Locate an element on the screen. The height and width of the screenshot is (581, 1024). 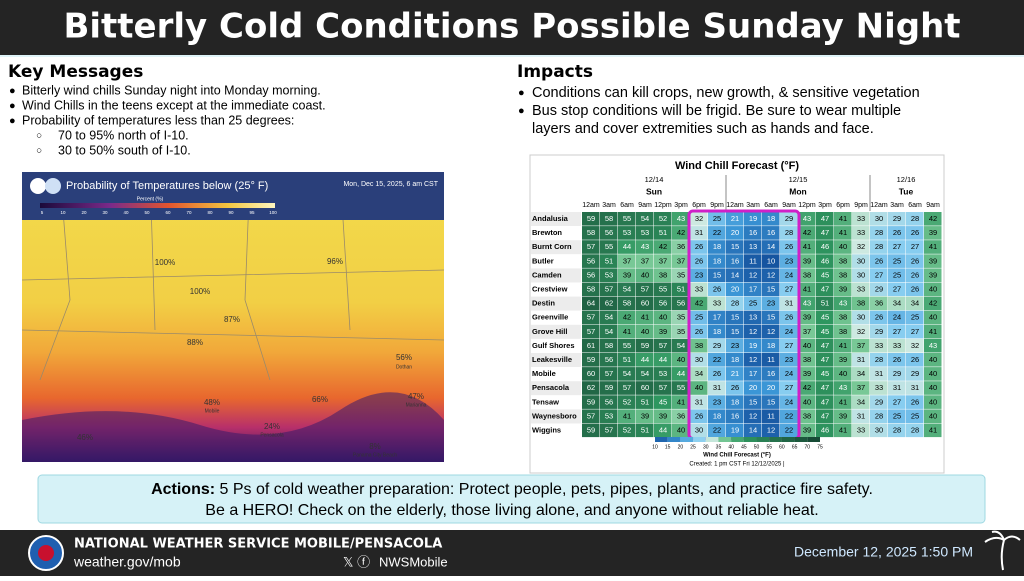
cell-value: 22 is located at coordinates (789, 415).